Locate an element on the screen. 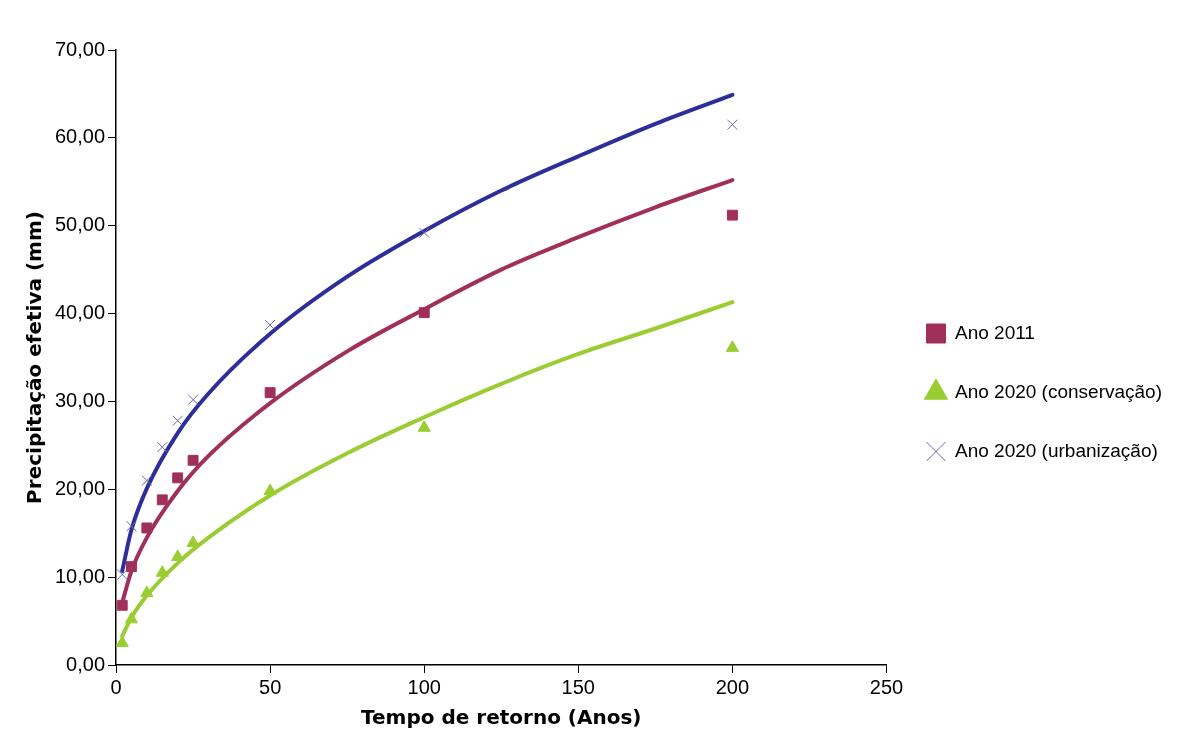 The image size is (1192, 740). x-tick-label: 200 is located at coordinates (732, 686).